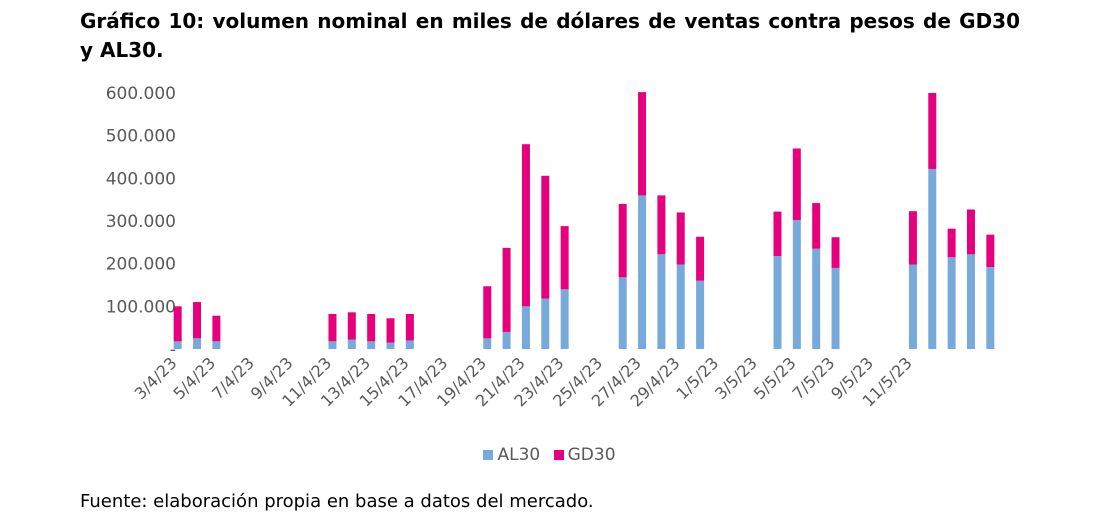 Image resolution: width=1099 pixels, height=524 pixels. What do you see at coordinates (736, 378) in the screenshot?
I see `x-tick-label: 3/5/23` at bounding box center [736, 378].